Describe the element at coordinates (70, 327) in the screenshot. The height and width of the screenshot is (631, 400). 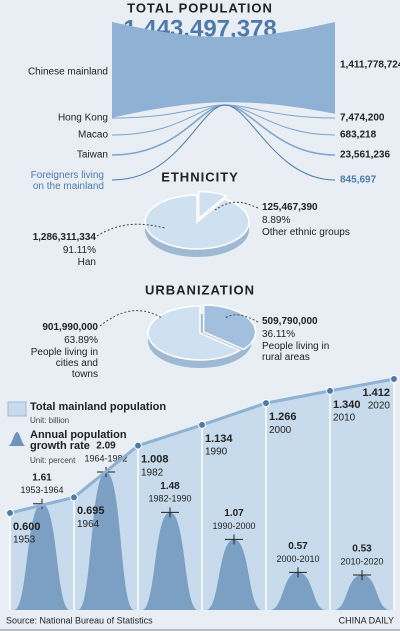
I see `count-label: 901,990,000` at that location.